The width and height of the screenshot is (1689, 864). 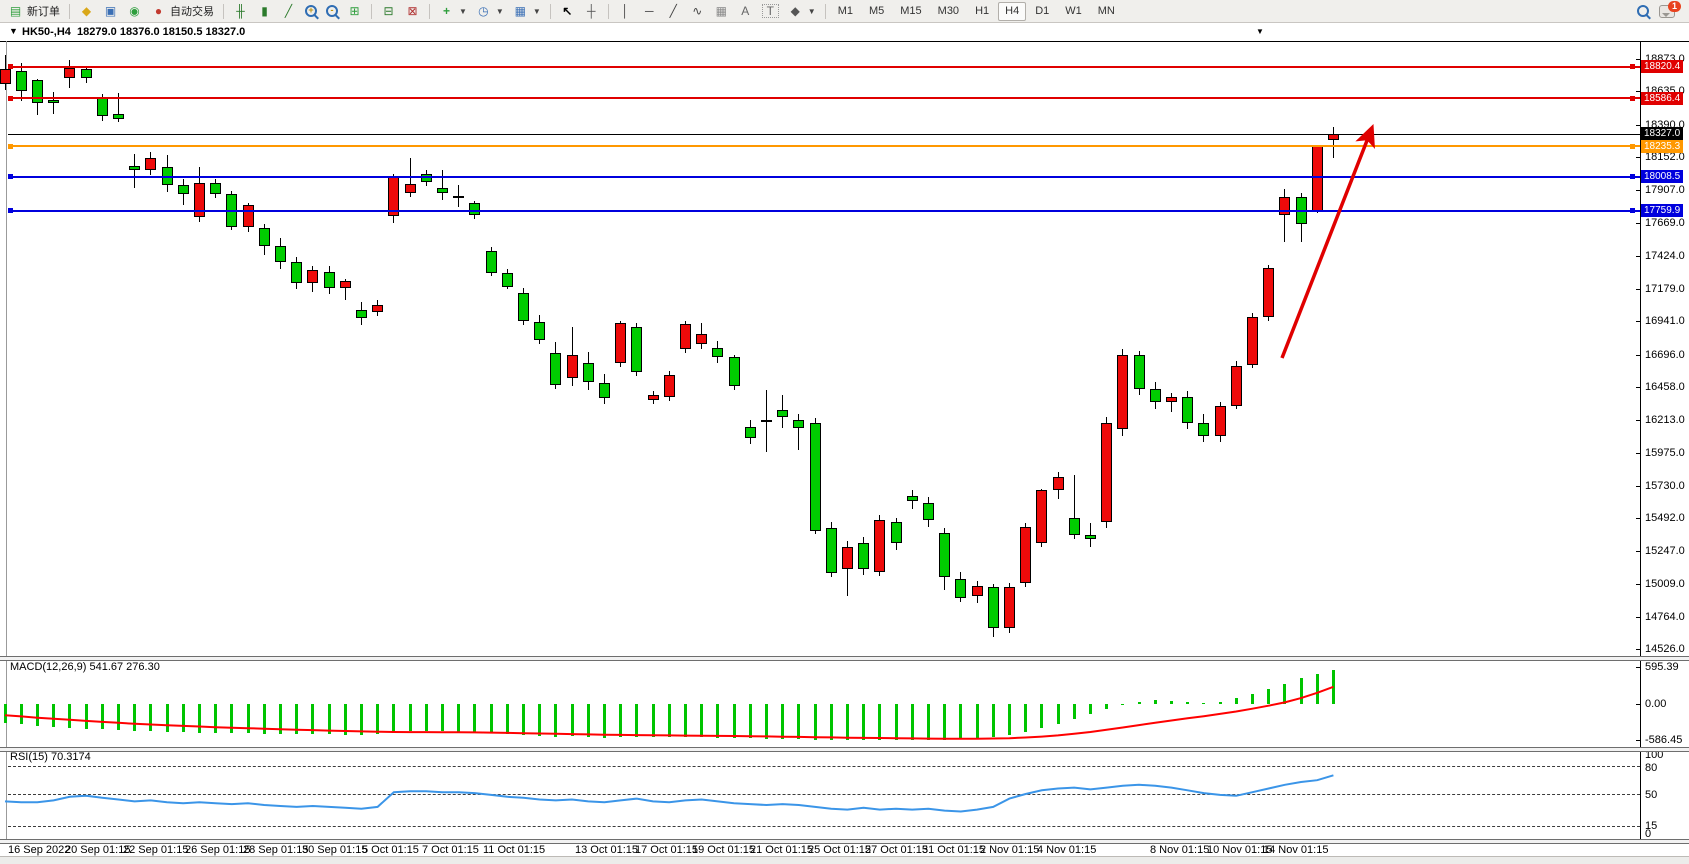 I want to click on price-level-line-18820.4, so click(x=824, y=66).